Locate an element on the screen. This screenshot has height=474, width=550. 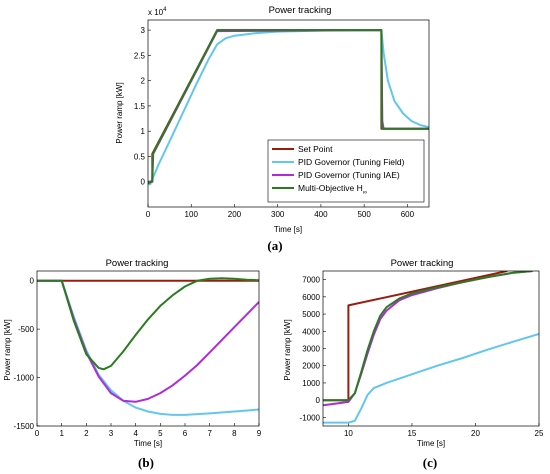
panel-c-series is located at coordinates (431, 347).